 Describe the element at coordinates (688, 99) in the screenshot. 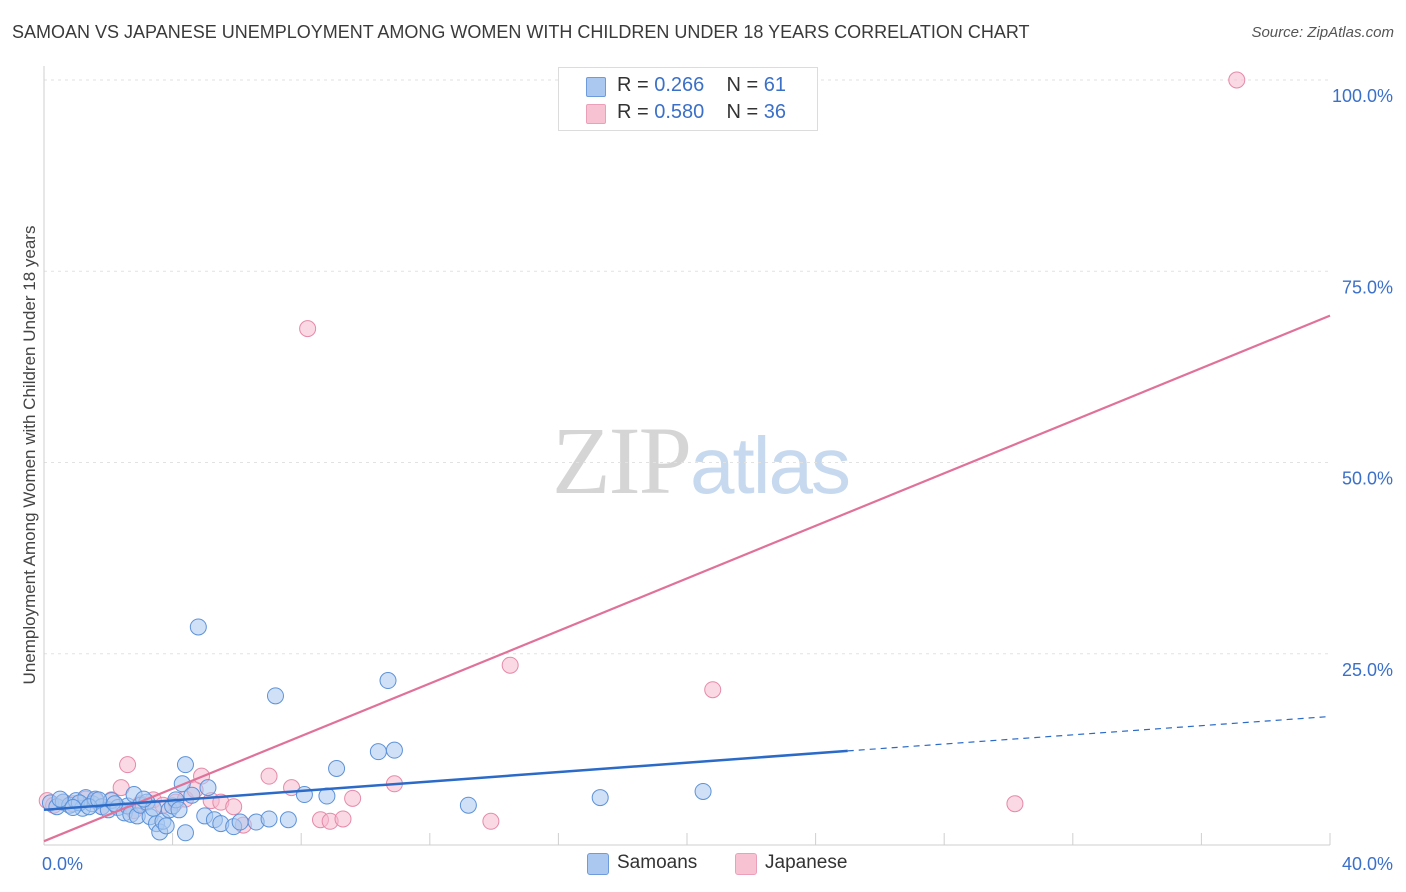

I see `correlation-legend: R = 0.266 N = 61 R = 0.580 N = 36` at that location.